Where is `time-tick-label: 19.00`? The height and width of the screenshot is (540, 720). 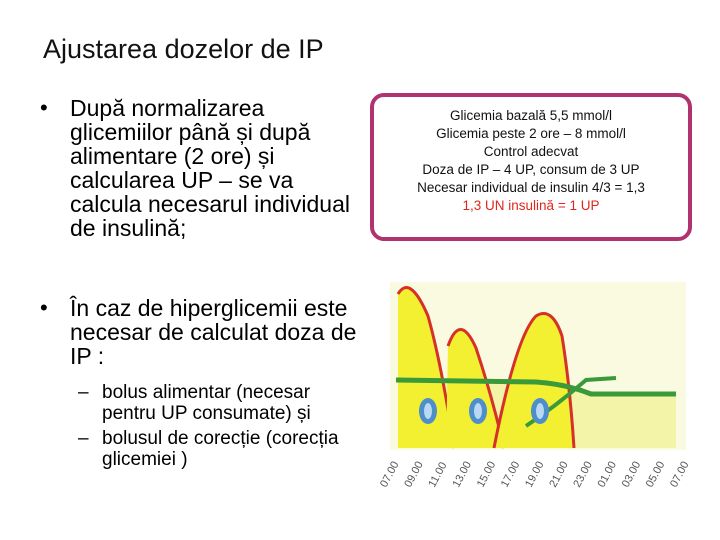 time-tick-label: 19.00 is located at coordinates (535, 474).